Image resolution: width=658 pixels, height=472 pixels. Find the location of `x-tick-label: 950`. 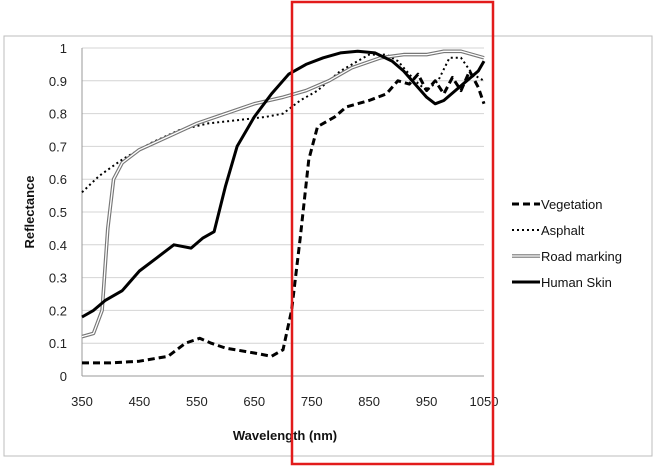

x-tick-label: 950 is located at coordinates (427, 401).